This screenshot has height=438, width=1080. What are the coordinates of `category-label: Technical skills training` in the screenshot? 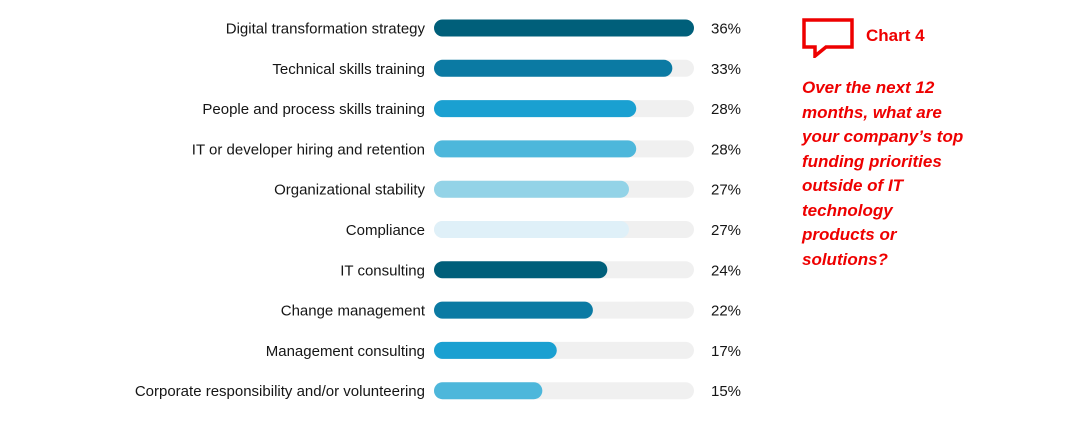 It's located at (348, 69).